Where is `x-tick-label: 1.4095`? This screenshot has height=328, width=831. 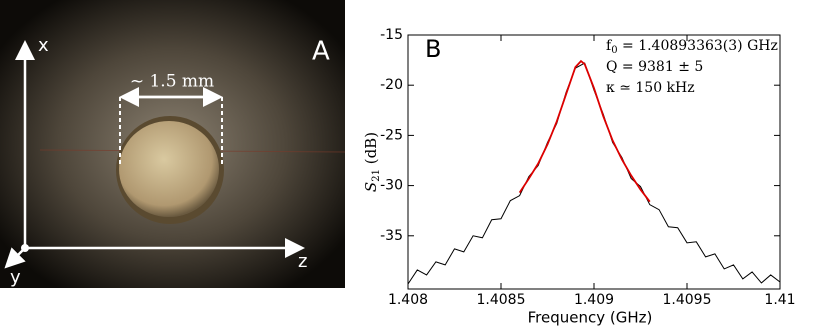 x-tick-label: 1.4095 is located at coordinates (687, 300).